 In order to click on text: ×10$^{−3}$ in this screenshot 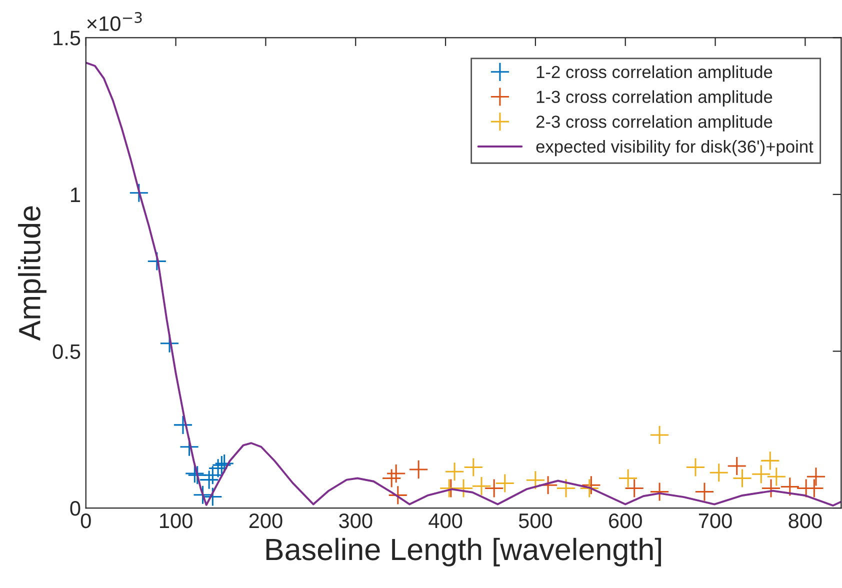, I will do `click(114, 22)`.